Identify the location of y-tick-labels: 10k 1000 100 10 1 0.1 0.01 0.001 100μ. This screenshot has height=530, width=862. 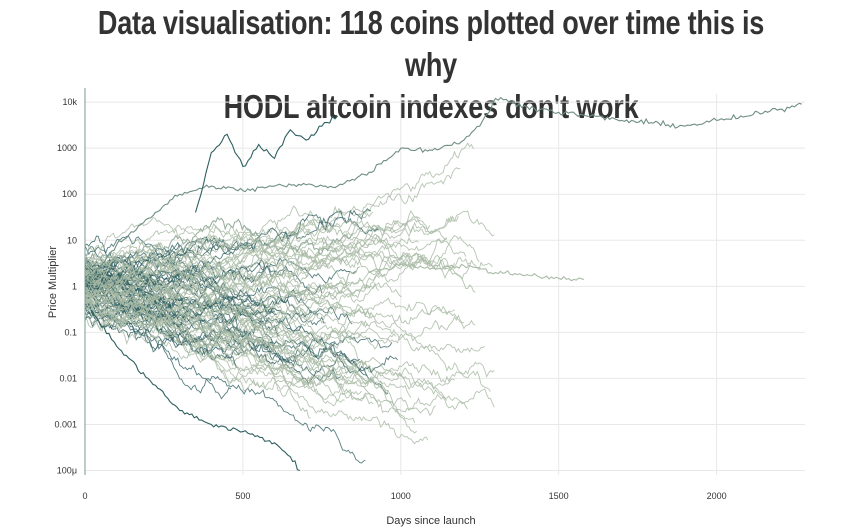
(65, 286).